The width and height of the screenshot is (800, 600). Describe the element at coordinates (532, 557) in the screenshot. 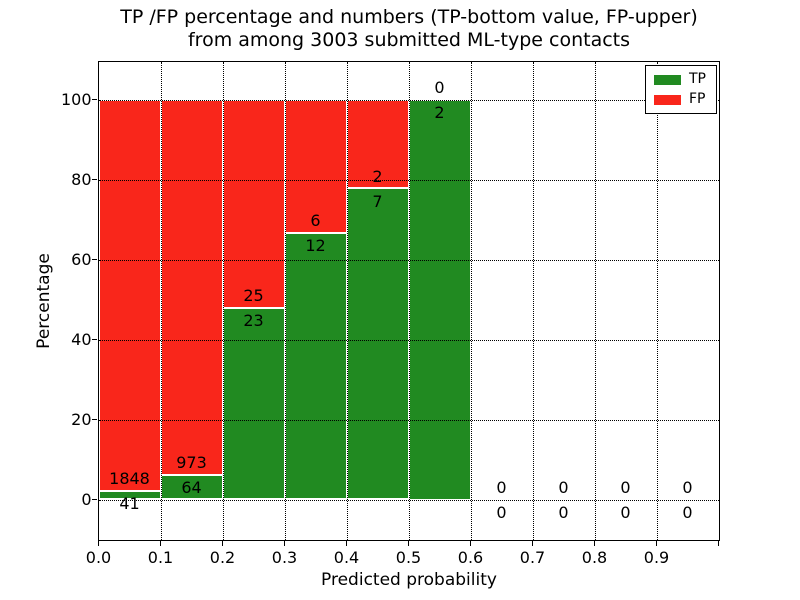

I see `x-tick-label: 0.7` at that location.